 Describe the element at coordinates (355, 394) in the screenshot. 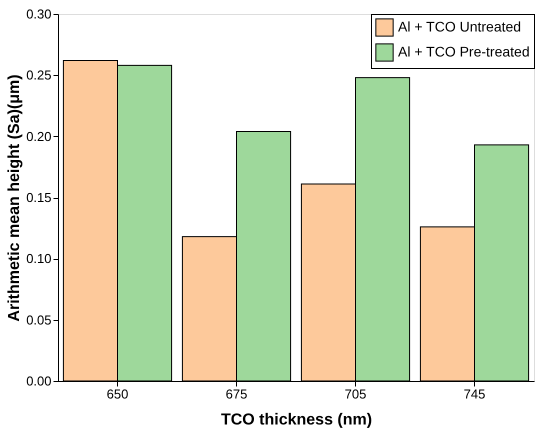

I see `x-tick-label: 705` at that location.